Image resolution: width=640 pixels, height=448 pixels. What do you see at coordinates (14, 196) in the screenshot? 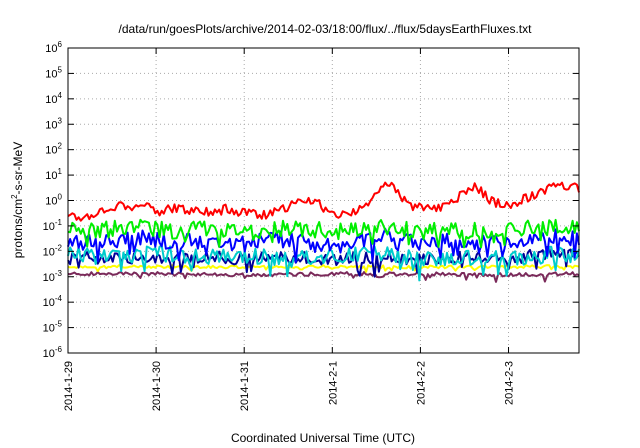
I see `y-axis-label-sup: 2` at bounding box center [14, 196].